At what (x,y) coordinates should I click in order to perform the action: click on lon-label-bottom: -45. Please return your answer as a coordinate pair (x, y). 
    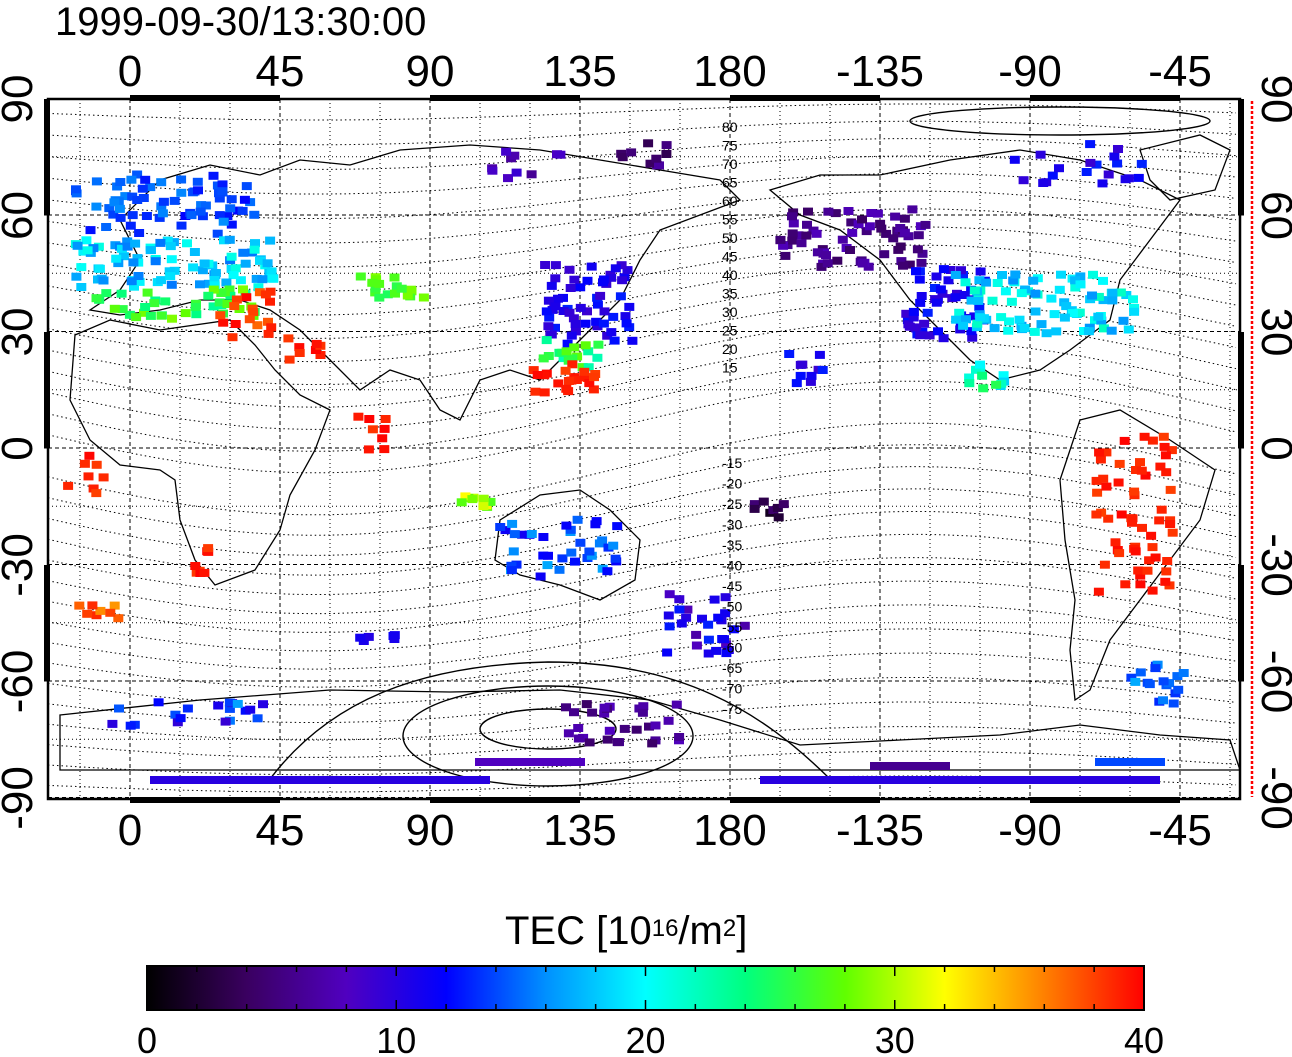
    Looking at the image, I should click on (1180, 830).